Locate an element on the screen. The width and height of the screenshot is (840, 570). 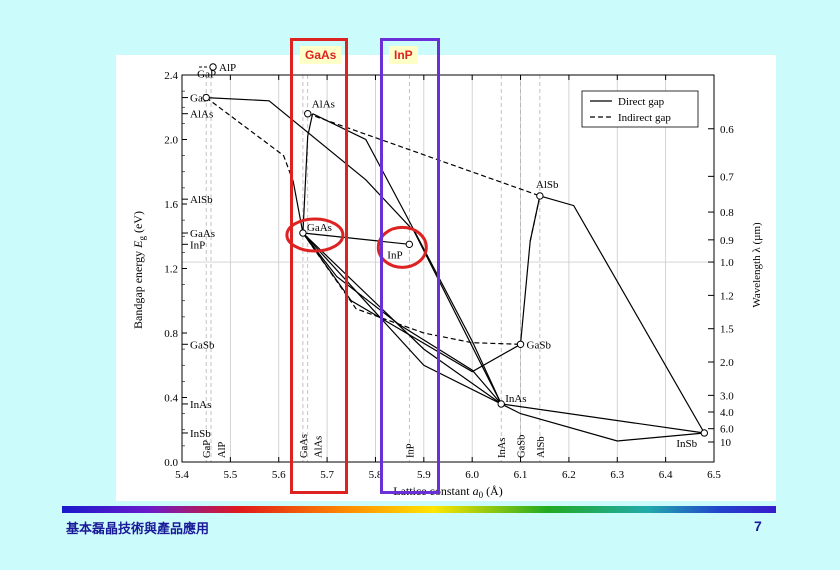
point-label: GaSb is located at coordinates (539, 345).